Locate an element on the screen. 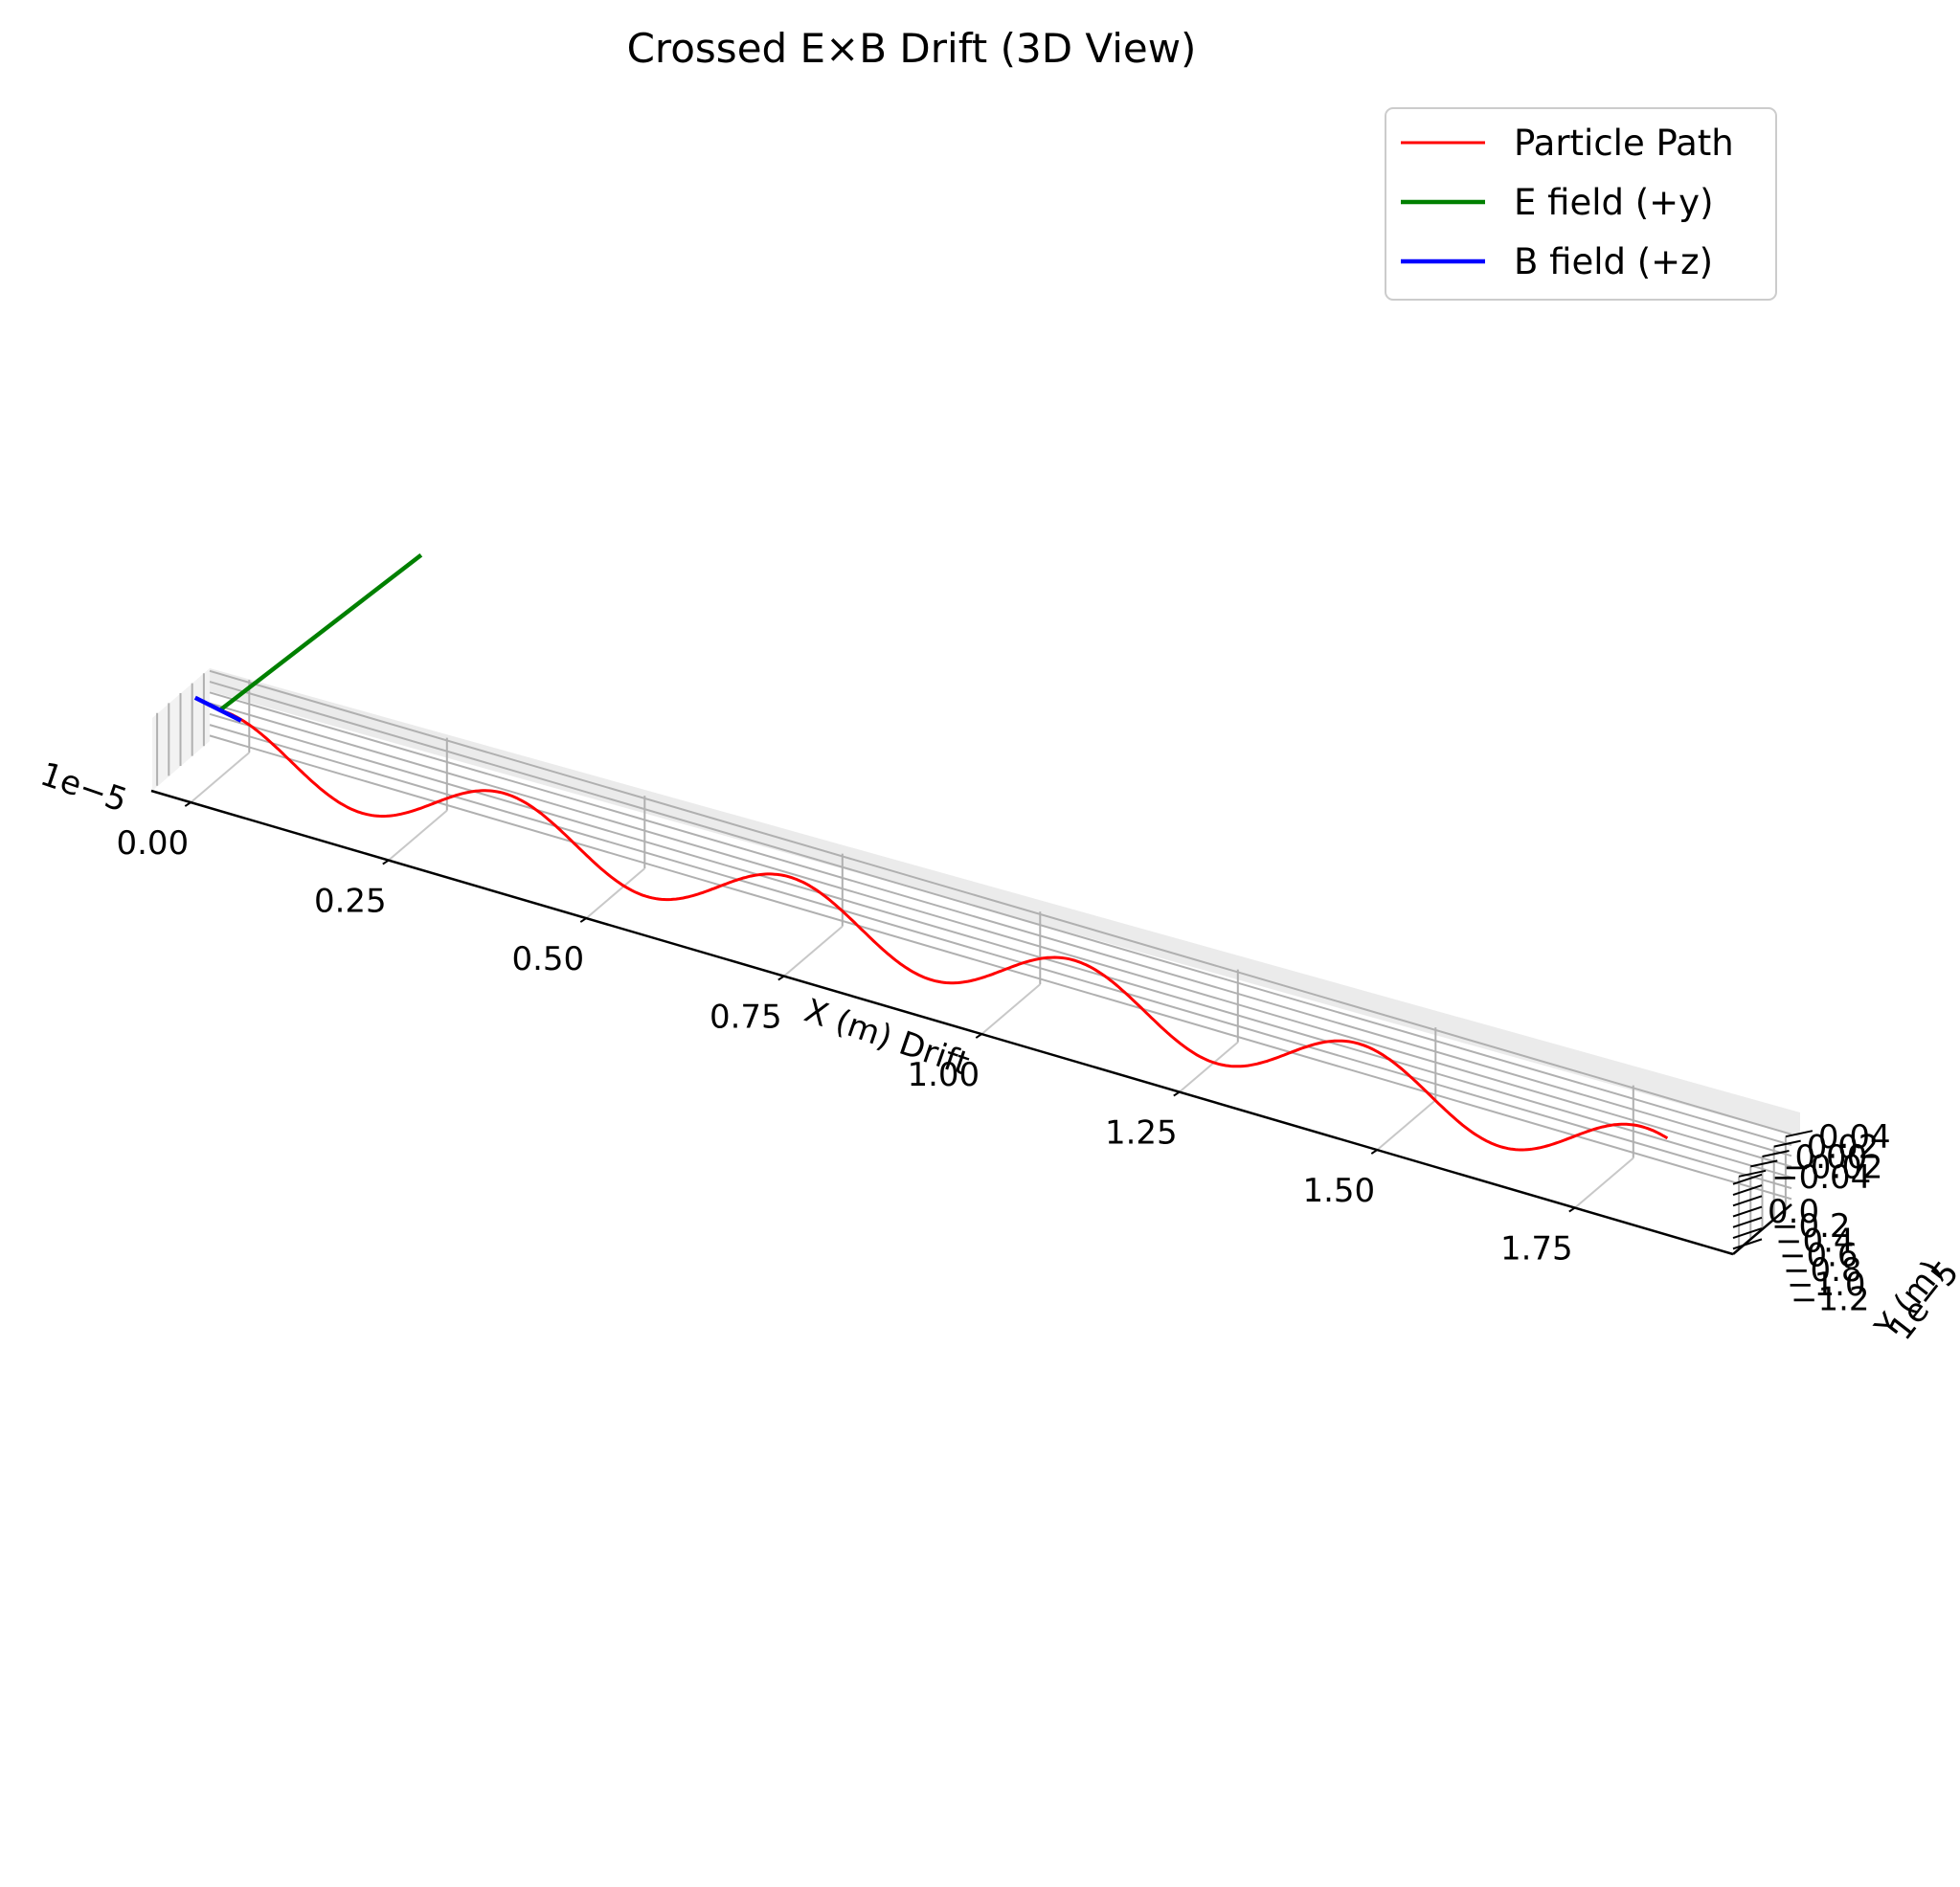 Image resolution: width=1960 pixels, height=1887 pixels. x-tick-label-3: 0.75 is located at coordinates (746, 1018).